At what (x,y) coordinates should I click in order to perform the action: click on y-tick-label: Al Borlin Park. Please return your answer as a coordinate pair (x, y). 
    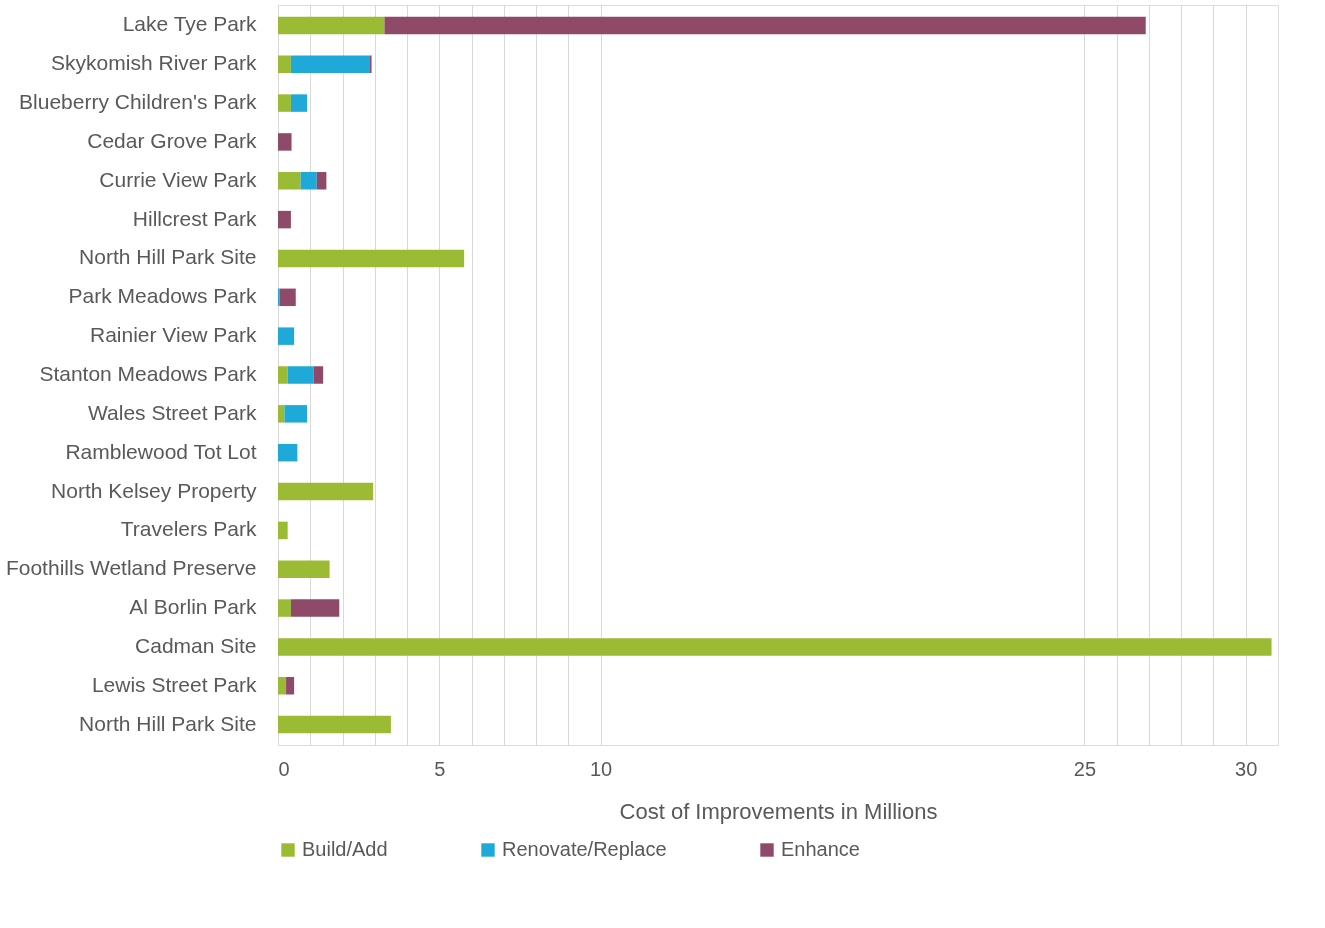
    Looking at the image, I should click on (193, 607).